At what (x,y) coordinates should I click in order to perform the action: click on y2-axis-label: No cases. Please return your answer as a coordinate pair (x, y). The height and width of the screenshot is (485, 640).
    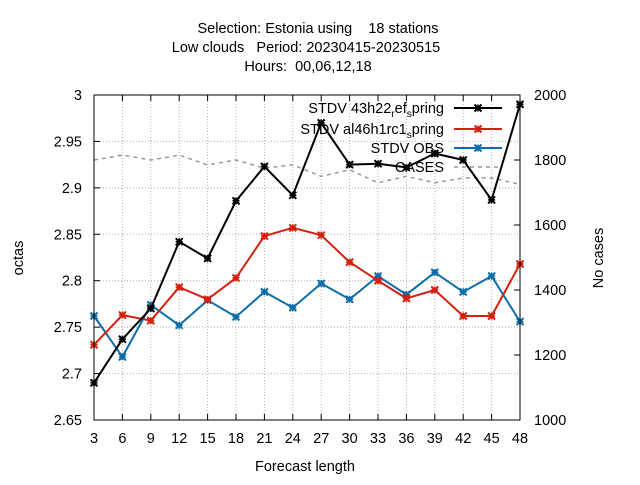
    Looking at the image, I should click on (599, 258).